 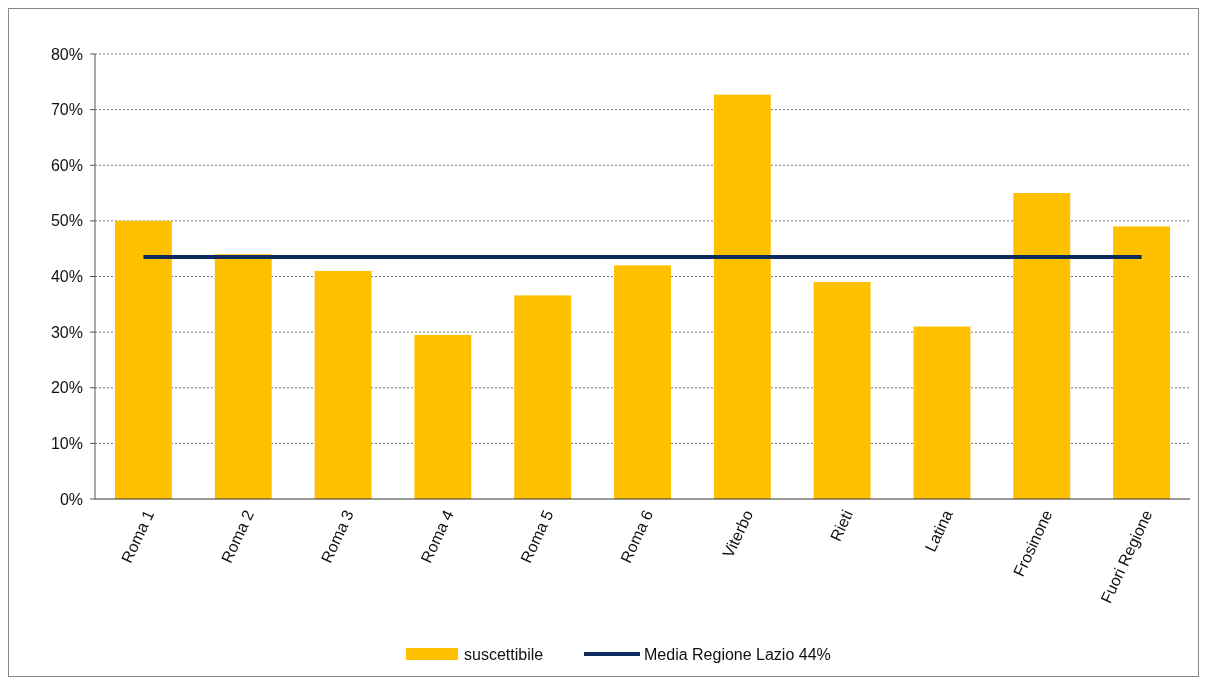 What do you see at coordinates (66, 332) in the screenshot?
I see `y-tick-label: 30%` at bounding box center [66, 332].